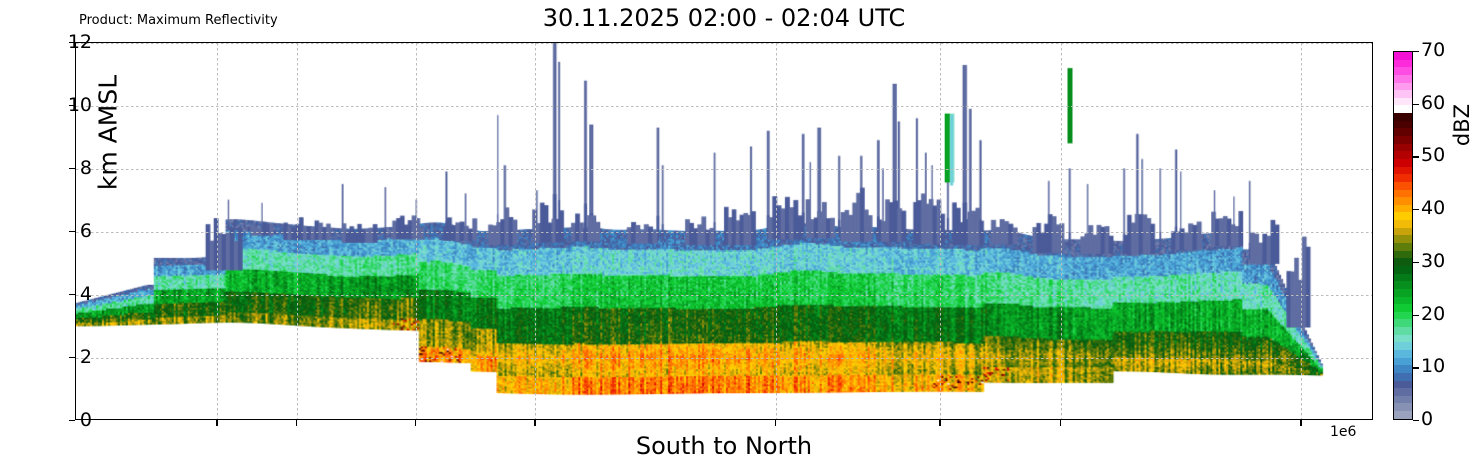 The height and width of the screenshot is (470, 1482). I want to click on colorbar-tick-label: 10, so click(1433, 366).